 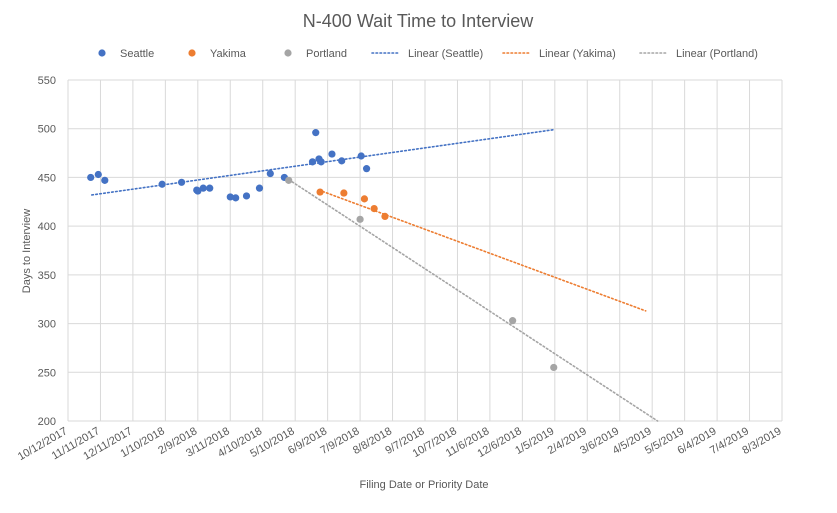 What do you see at coordinates (47, 251) in the screenshot?
I see `y-axis-ticks: 200 250 300 350 400 450 500 550` at bounding box center [47, 251].